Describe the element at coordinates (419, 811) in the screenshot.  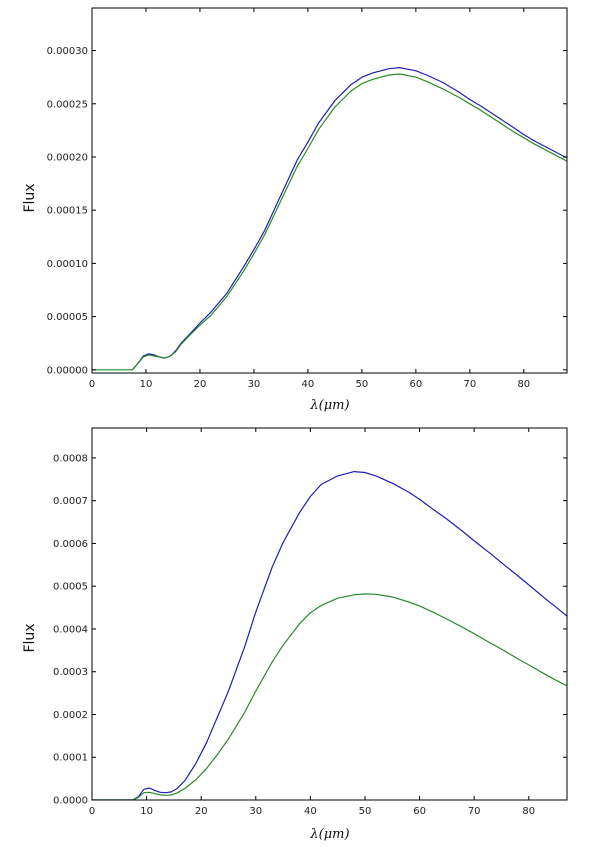
I see `chart-bottom-x-tick-label: 60` at that location.